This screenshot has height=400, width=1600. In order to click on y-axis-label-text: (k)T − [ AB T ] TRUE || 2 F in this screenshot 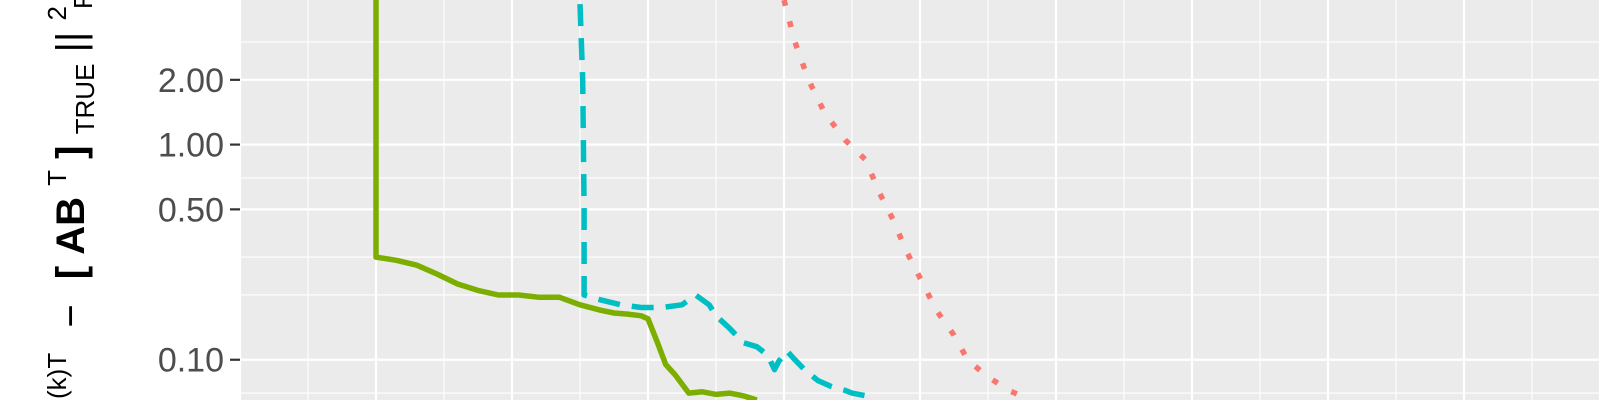, I will do `click(67, 199)`.